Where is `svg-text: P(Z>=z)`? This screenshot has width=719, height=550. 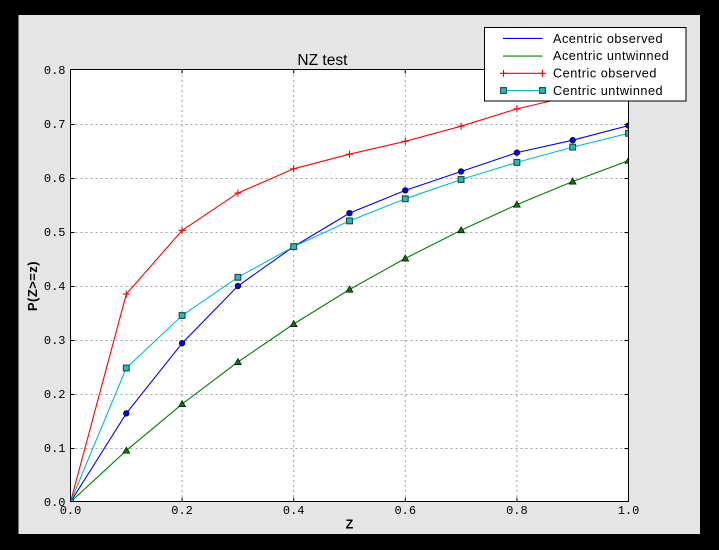
svg-text: P(Z>=z) is located at coordinates (32, 286).